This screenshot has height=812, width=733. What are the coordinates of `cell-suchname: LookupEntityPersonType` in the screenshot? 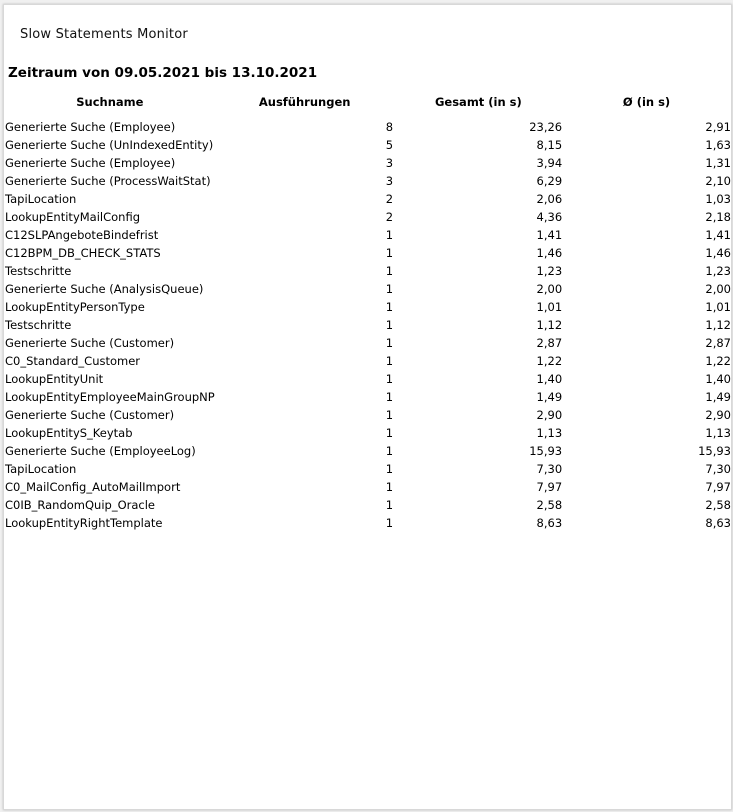 It's located at (75, 307).